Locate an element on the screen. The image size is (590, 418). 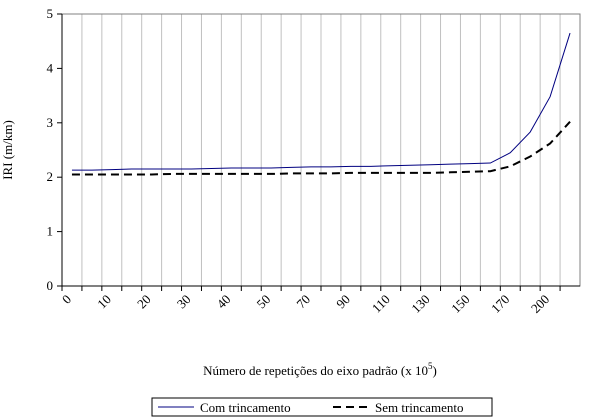
x-tick-label: 110 is located at coordinates (381, 304).